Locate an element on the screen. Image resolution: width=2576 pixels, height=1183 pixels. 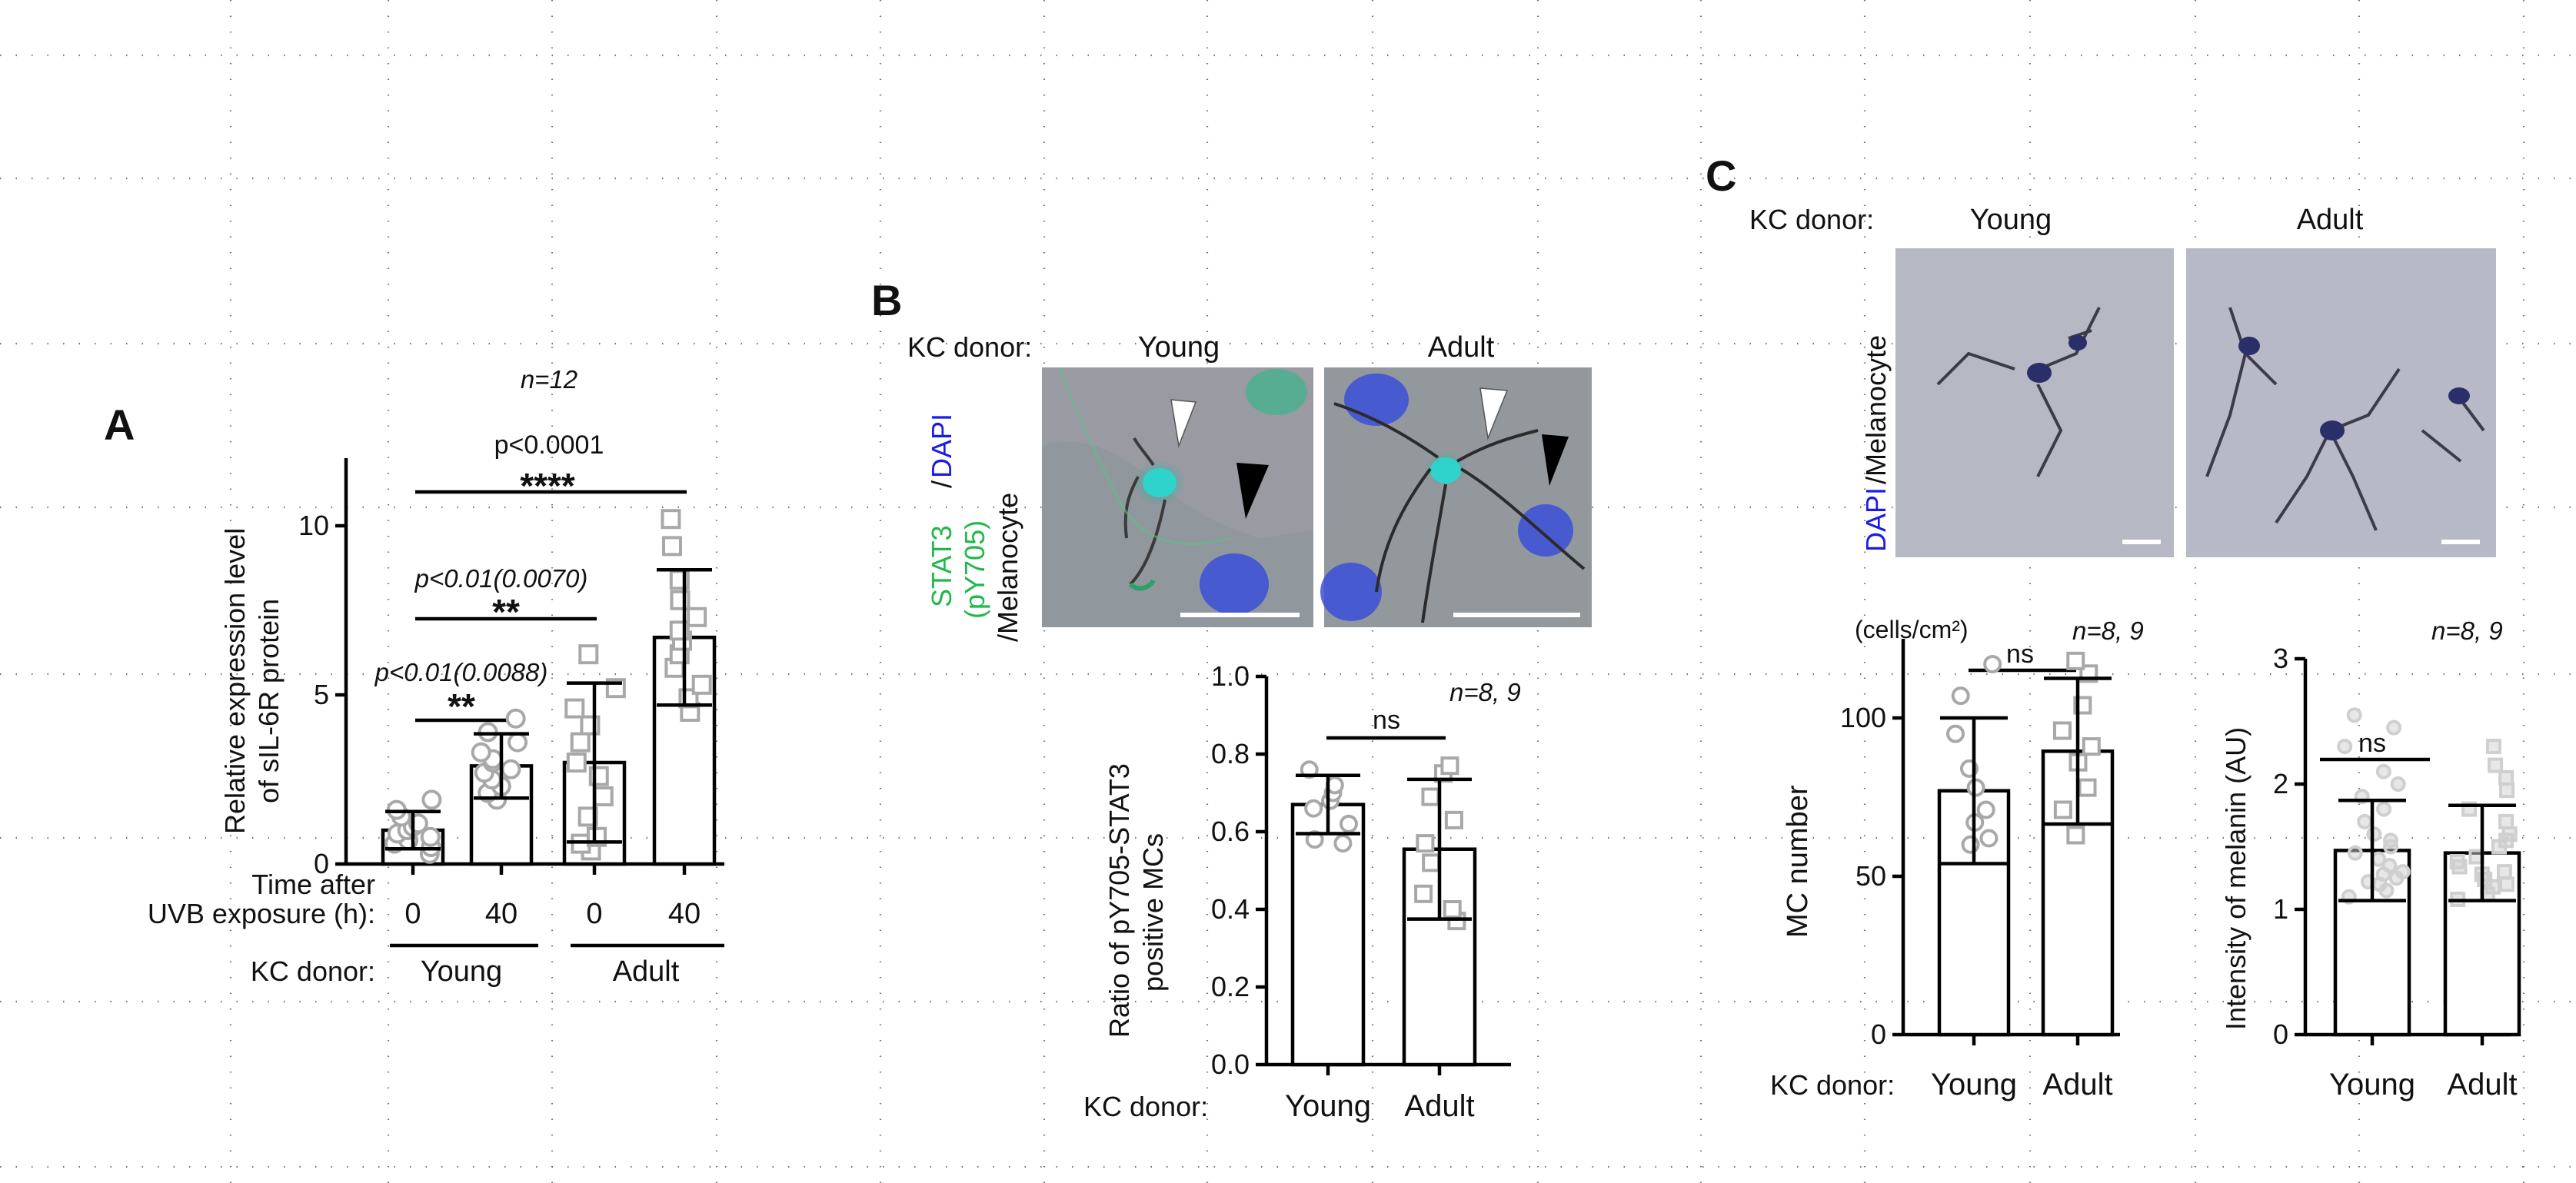
panel-a-sig-young-p: p<0.01(0.0088) is located at coordinates (461, 672).